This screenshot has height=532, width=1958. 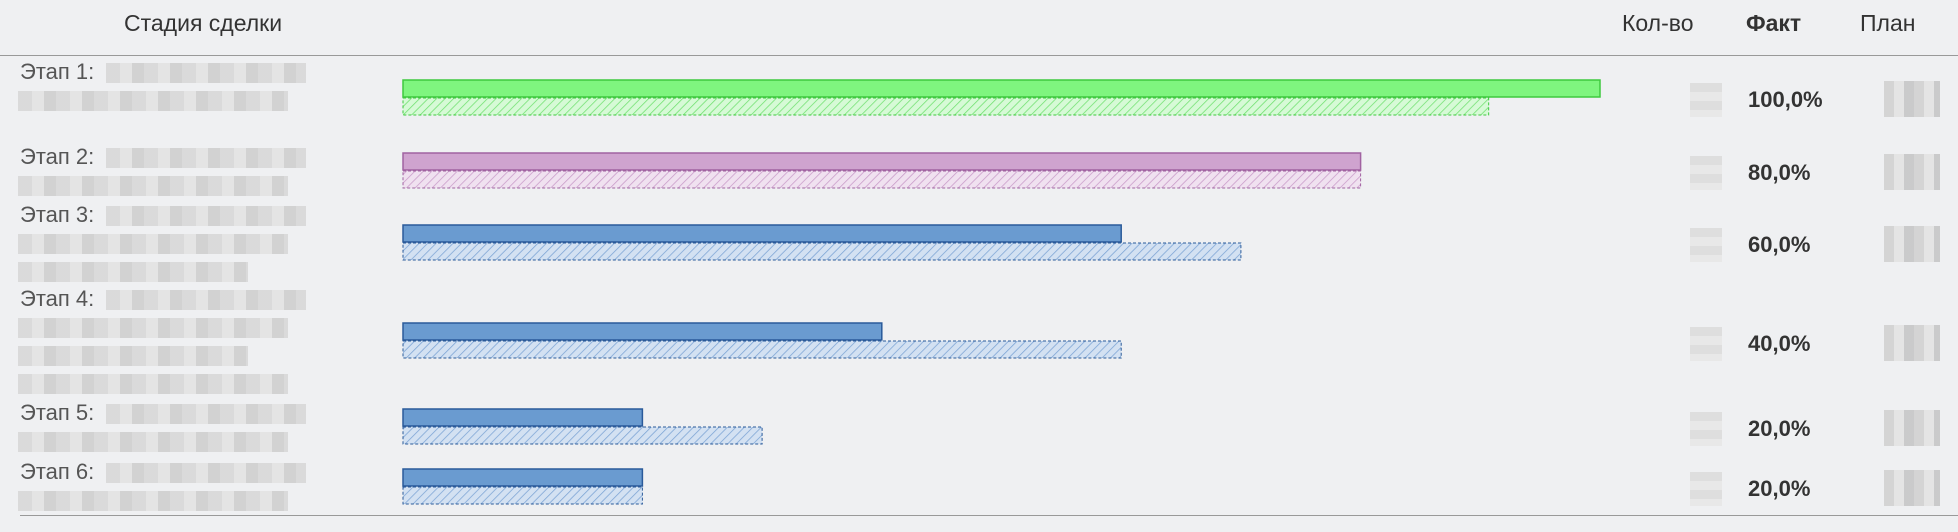 What do you see at coordinates (1779, 172) in the screenshot?
I see `fact-value: 80,0%` at bounding box center [1779, 172].